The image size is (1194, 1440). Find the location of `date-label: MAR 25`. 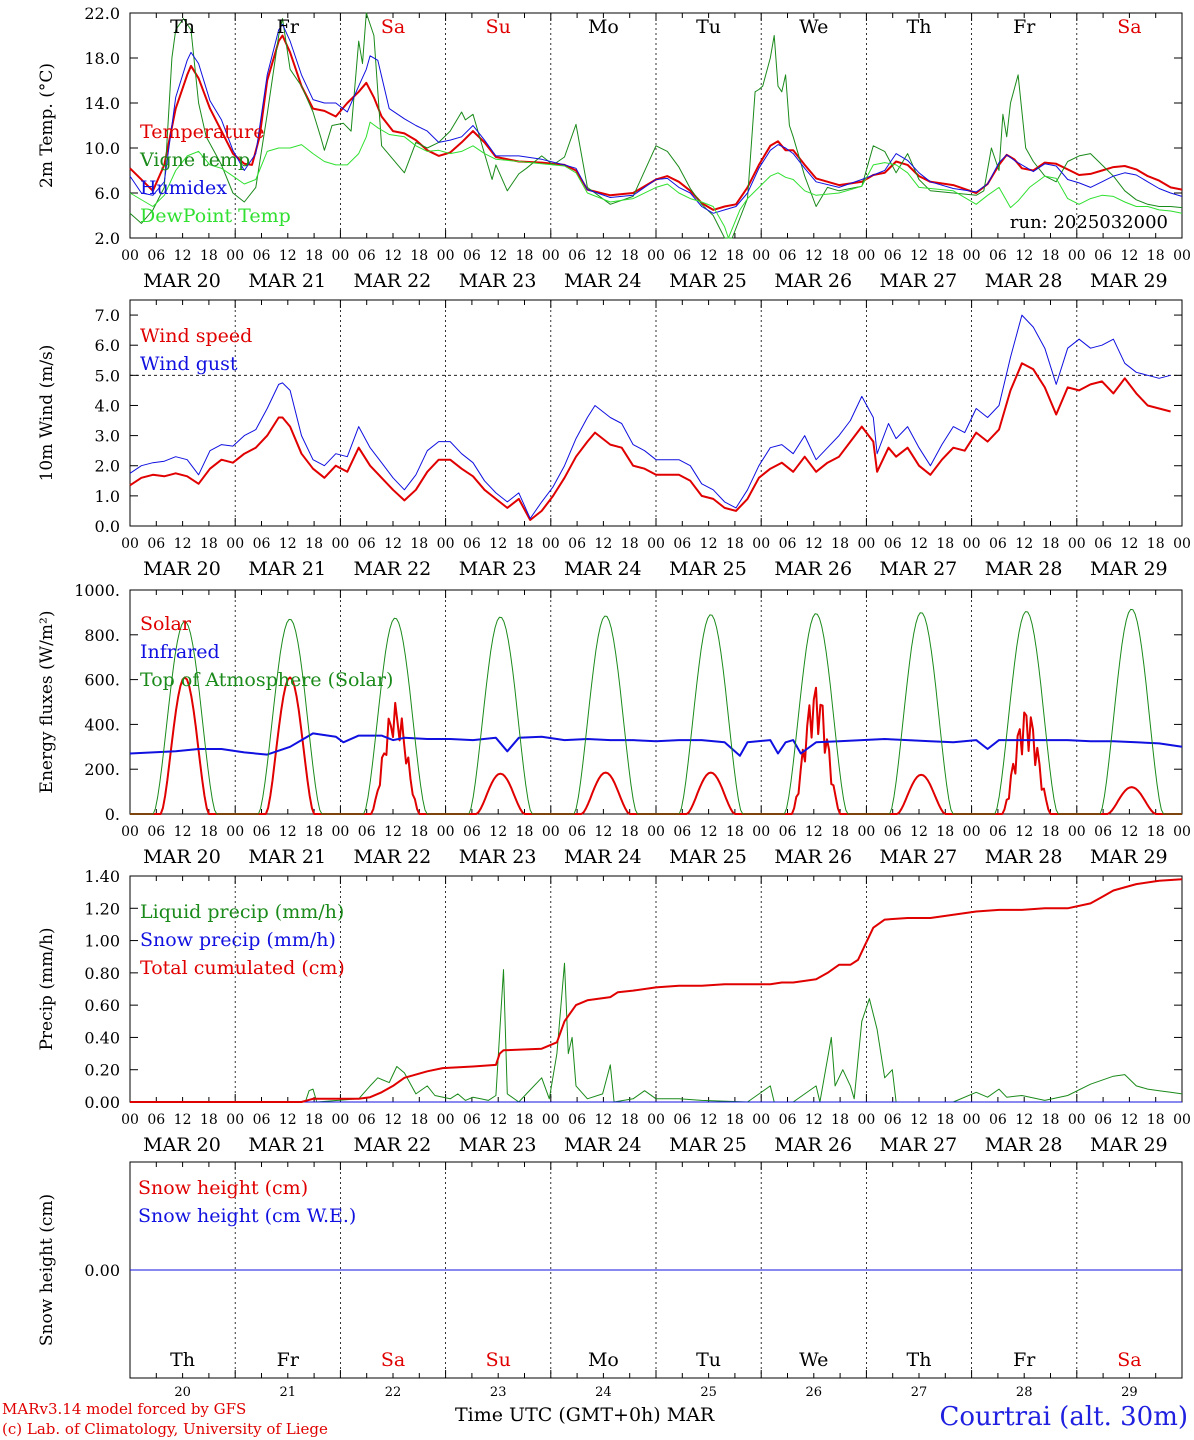

date-label: MAR 25 is located at coordinates (708, 1145).